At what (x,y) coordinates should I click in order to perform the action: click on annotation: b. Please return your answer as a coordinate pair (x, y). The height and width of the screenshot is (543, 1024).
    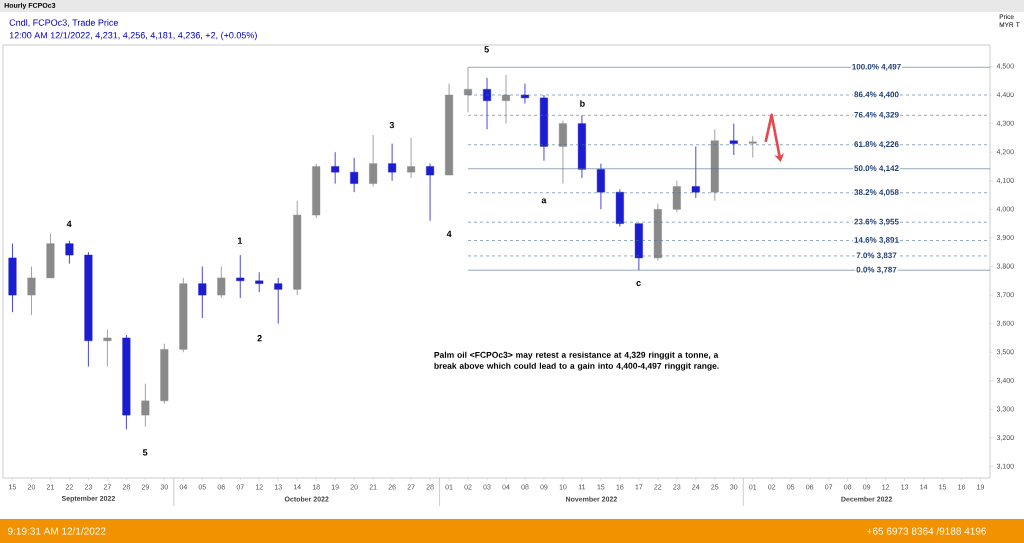
    Looking at the image, I should click on (582, 103).